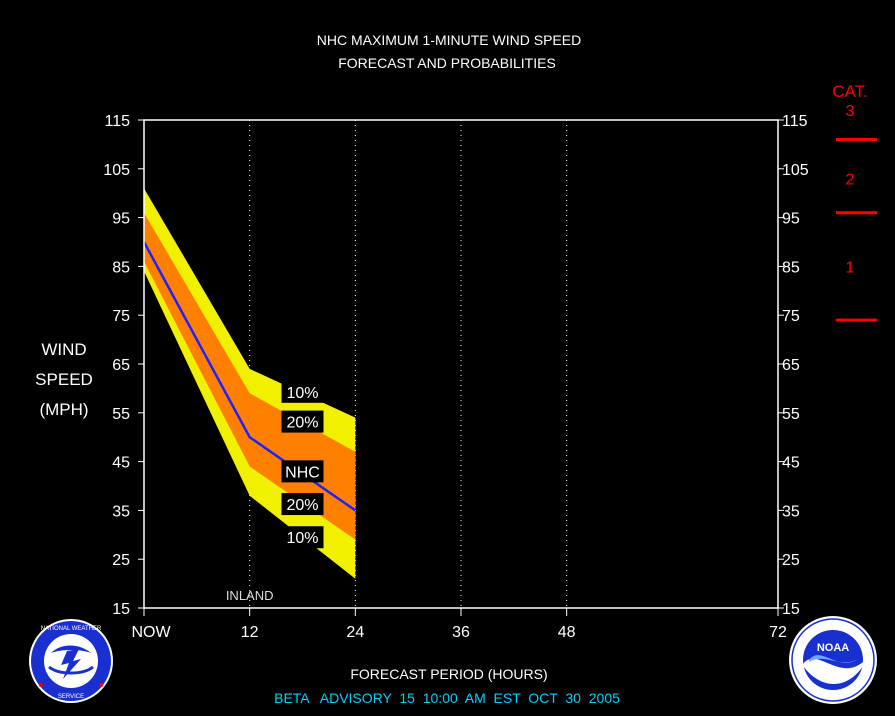 The width and height of the screenshot is (895, 716). I want to click on y-tick-label-right-25: 25, so click(791, 560).